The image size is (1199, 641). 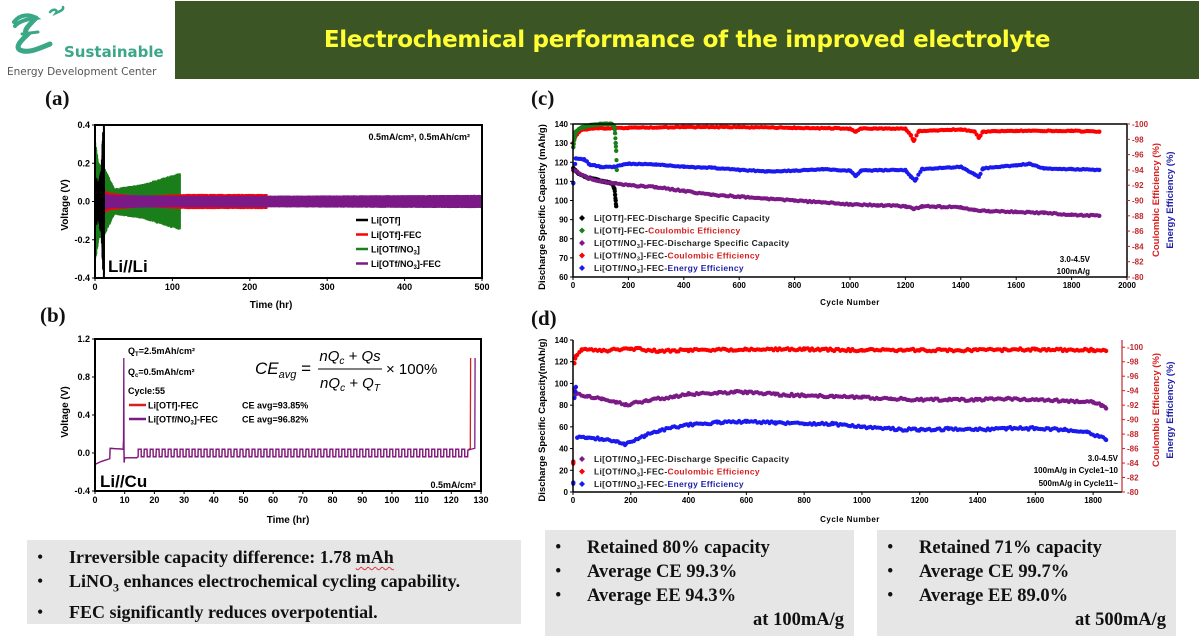 I want to click on x-tick-label: 1800, so click(x=1072, y=285).